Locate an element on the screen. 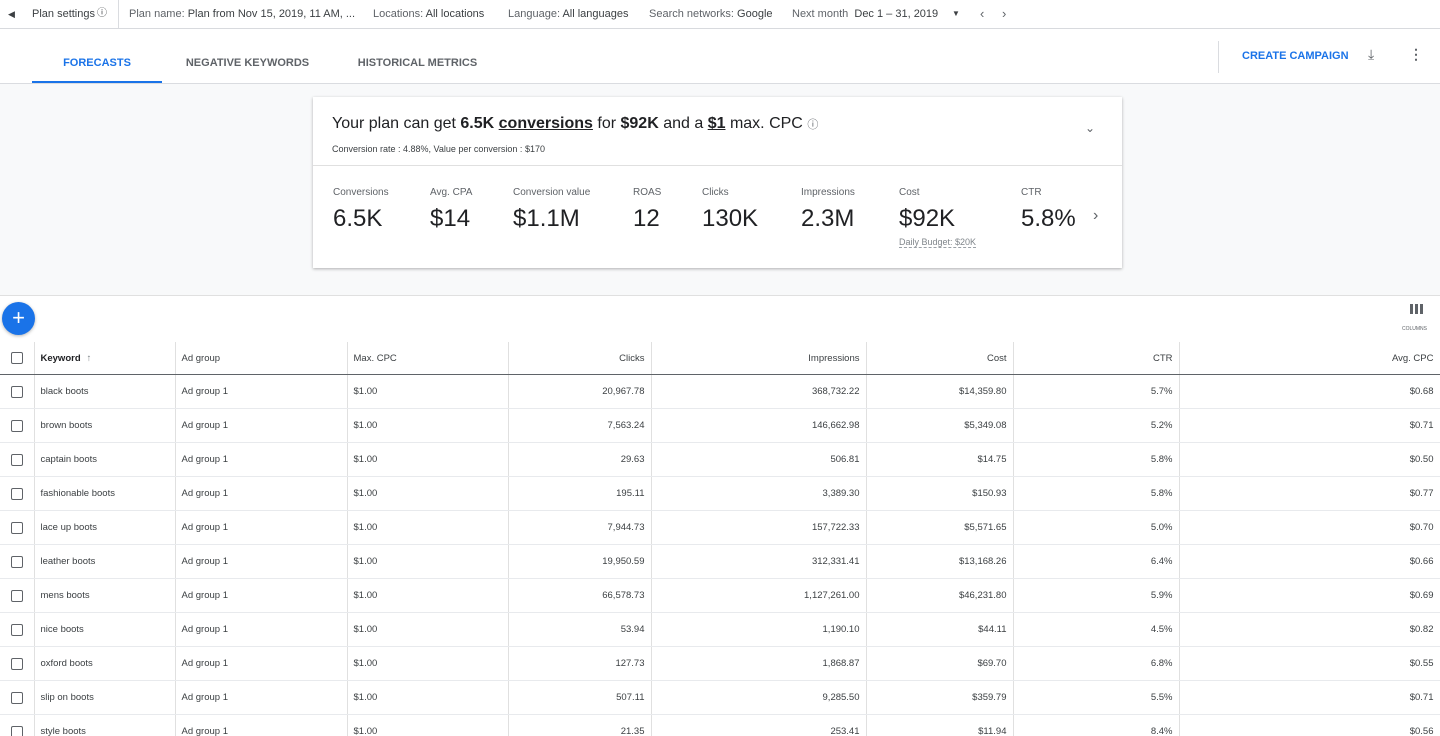 Image resolution: width=1440 pixels, height=736 pixels. language: Language: All languages is located at coordinates (568, 14).